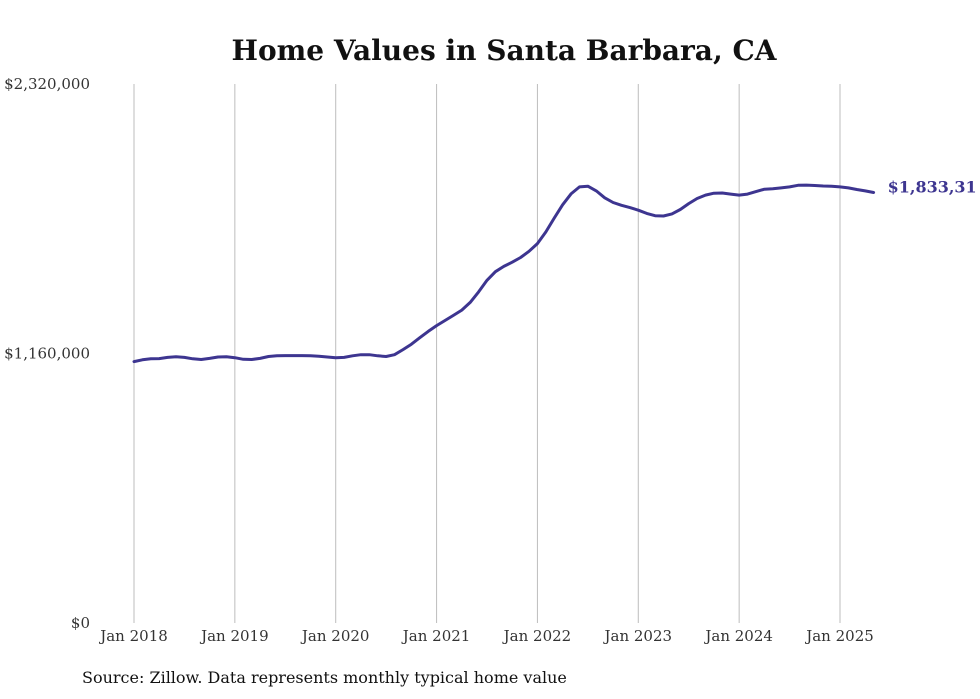  Describe the element at coordinates (133, 636) in the screenshot. I see `x-tick-label: Jan 2018` at that location.